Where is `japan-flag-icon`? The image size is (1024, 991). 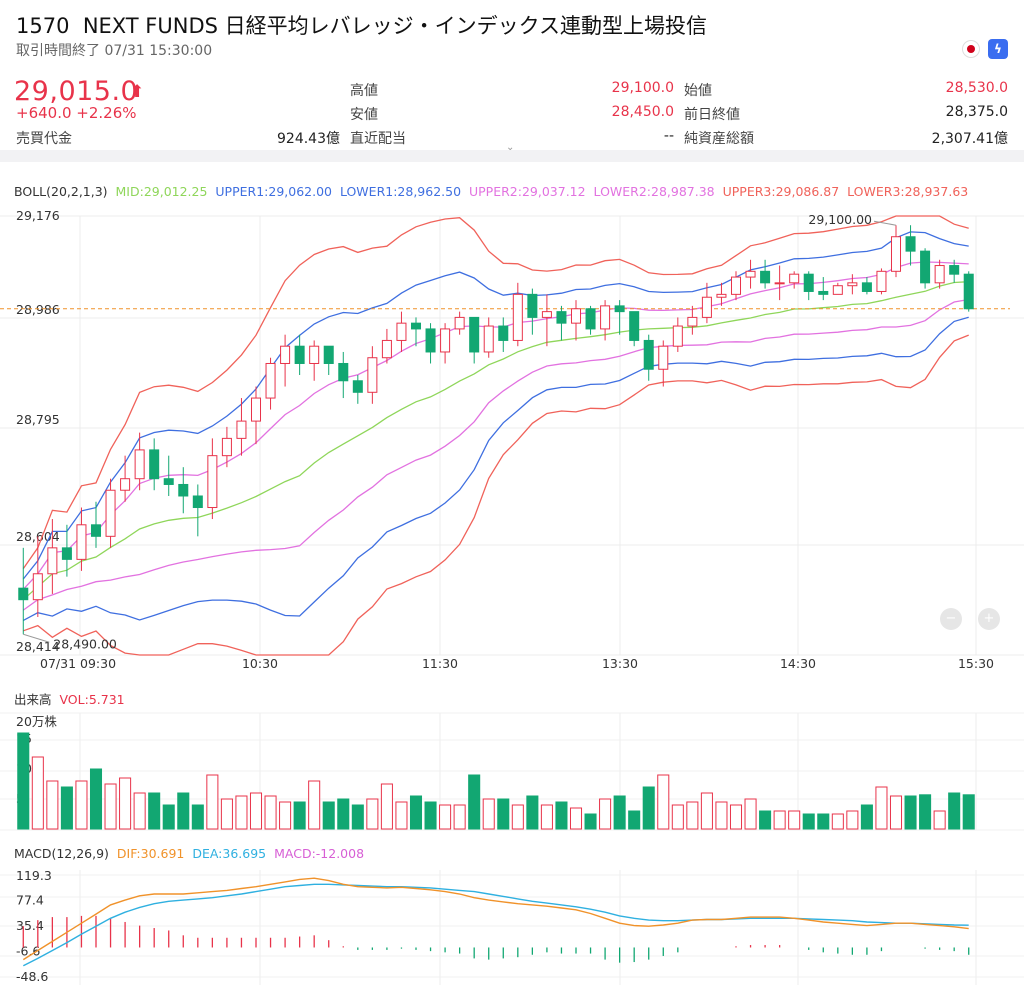
japan-flag-icon is located at coordinates (971, 49).